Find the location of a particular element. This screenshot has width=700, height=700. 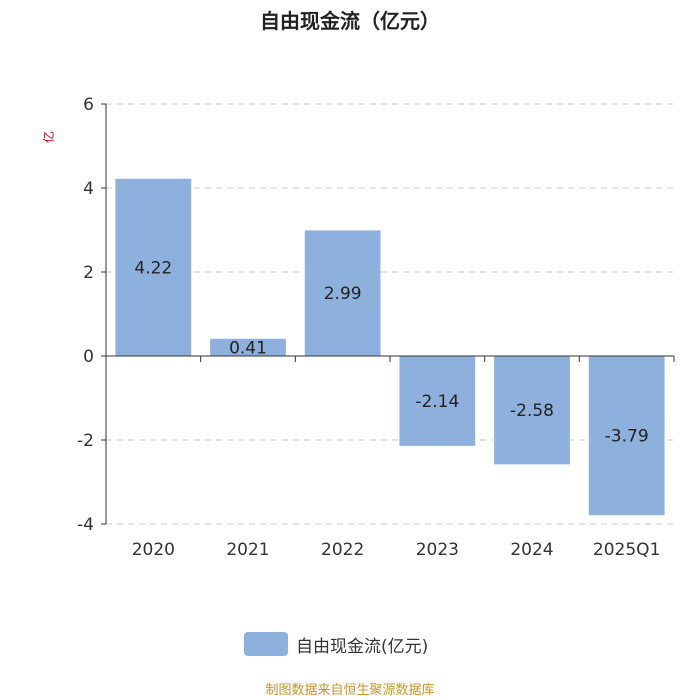

y-axis-unit: 亿 is located at coordinates (48, 137).